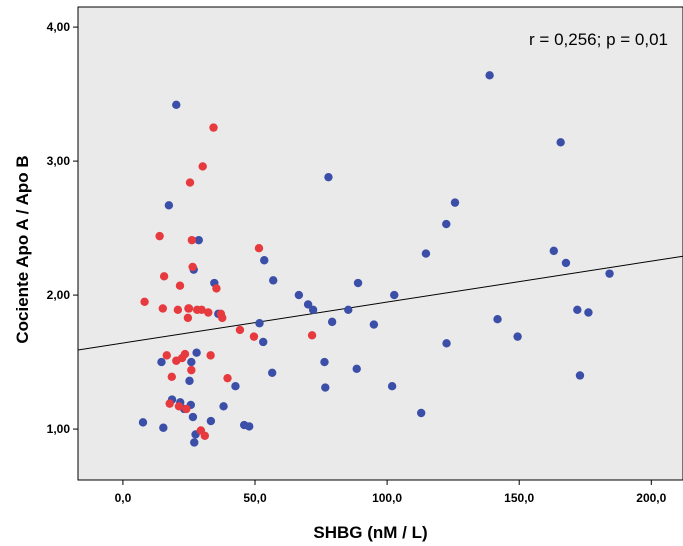 The height and width of the screenshot is (546, 683). Describe the element at coordinates (387, 498) in the screenshot. I see `x-tick-label: 100,0` at that location.